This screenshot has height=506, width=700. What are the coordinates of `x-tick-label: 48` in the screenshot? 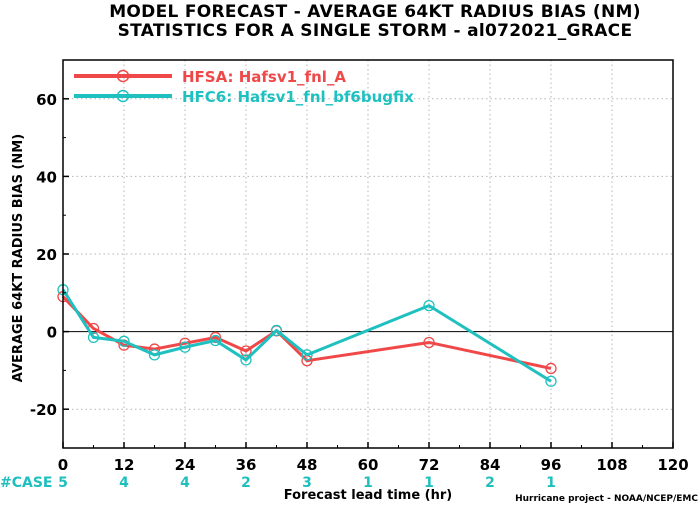 It's located at (307, 465).